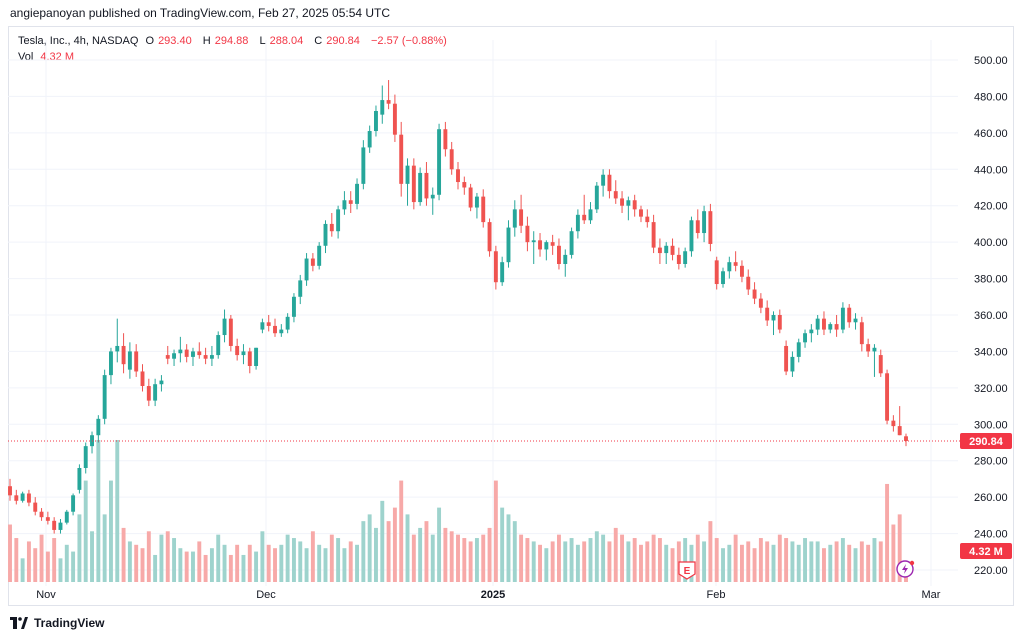  What do you see at coordinates (281, 41) in the screenshot?
I see `low-value: L 288.04` at bounding box center [281, 41].